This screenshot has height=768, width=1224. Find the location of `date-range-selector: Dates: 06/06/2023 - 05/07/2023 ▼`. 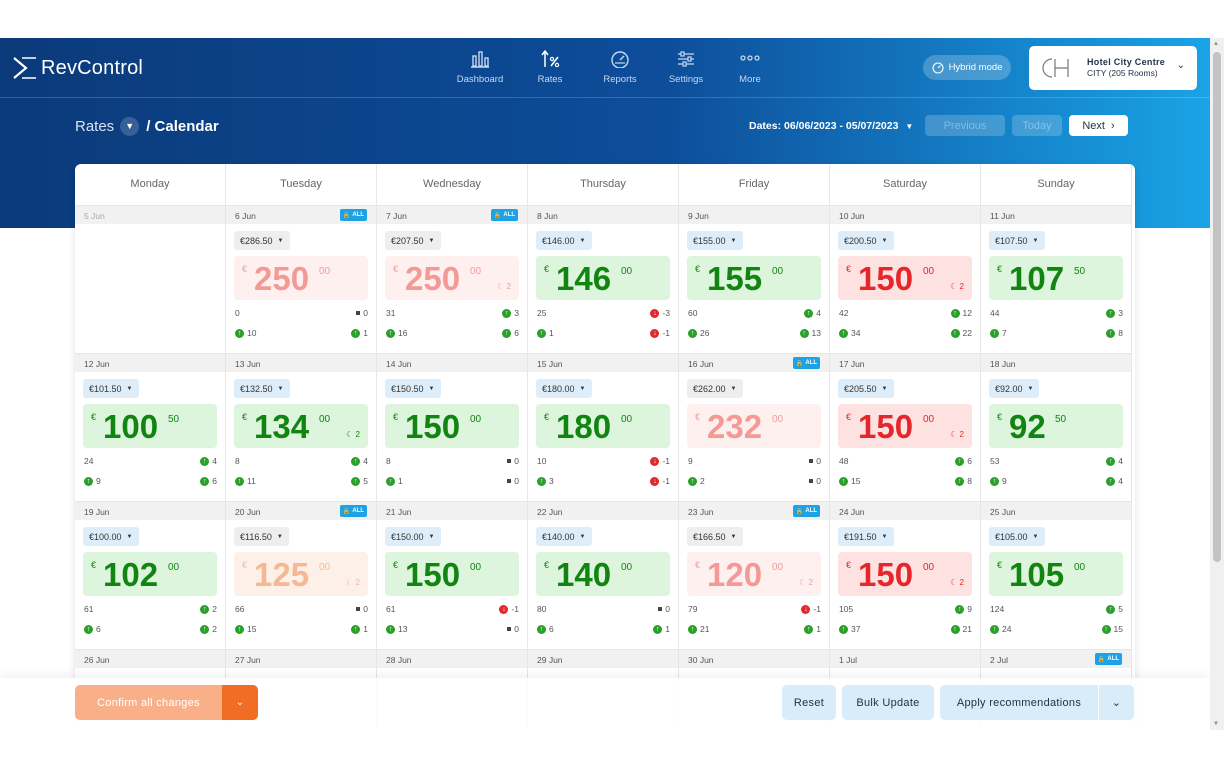

date-range-selector: Dates: 06/06/2023 - 05/07/2023 ▼ is located at coordinates (831, 126).